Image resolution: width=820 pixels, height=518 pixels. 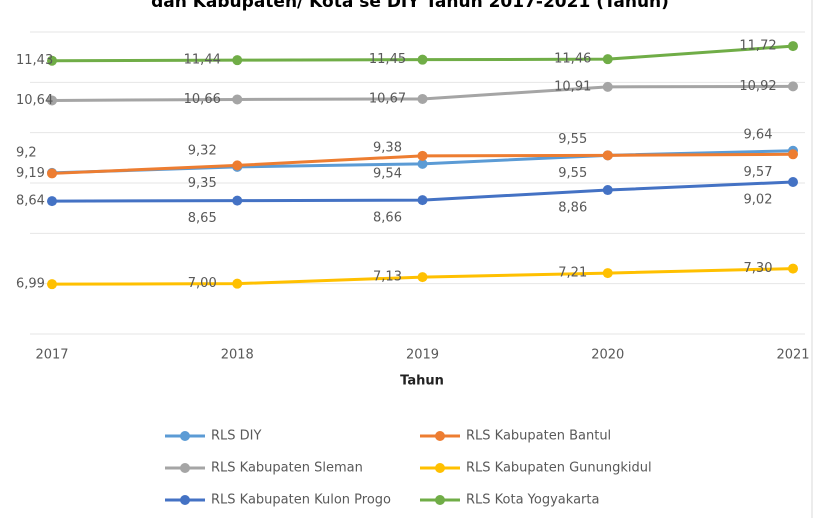 What do you see at coordinates (236, 436) in the screenshot?
I see `legend-label: RLS DIY` at bounding box center [236, 436].